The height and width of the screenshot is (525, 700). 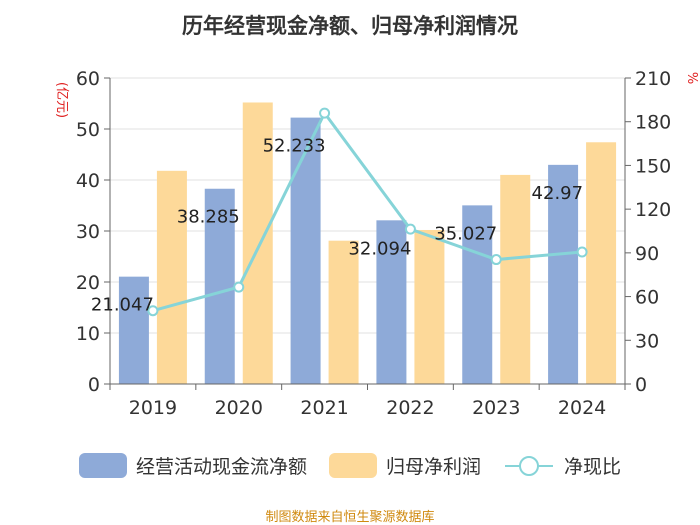 I want to click on left-tick-label: 0, so click(x=94, y=385).